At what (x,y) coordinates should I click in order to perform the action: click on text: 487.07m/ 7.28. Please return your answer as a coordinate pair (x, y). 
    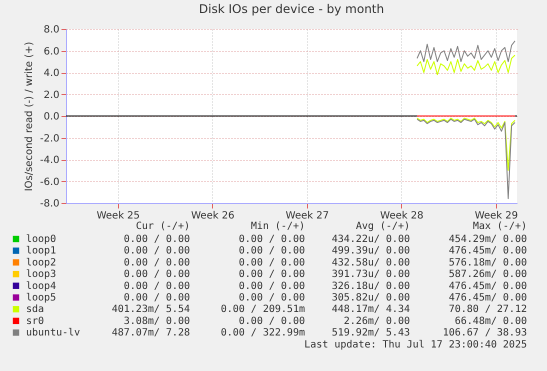
    Looking at the image, I should click on (151, 333).